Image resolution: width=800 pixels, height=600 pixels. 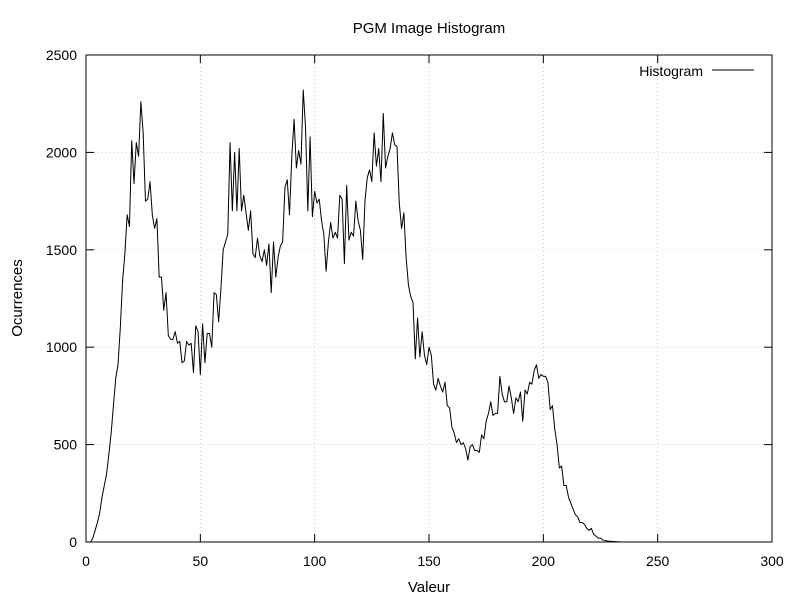 What do you see at coordinates (61, 347) in the screenshot?
I see `y-tick-label: 1000` at bounding box center [61, 347].